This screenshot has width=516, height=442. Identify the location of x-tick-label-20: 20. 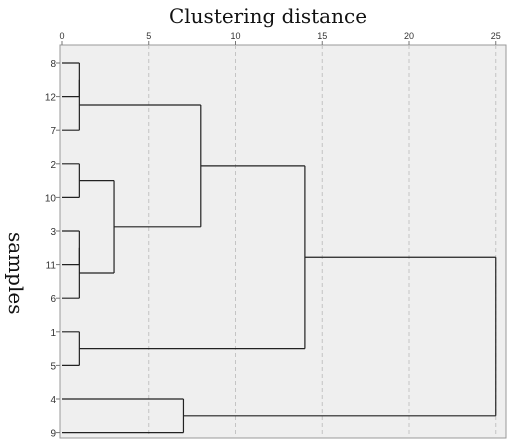
(409, 36).